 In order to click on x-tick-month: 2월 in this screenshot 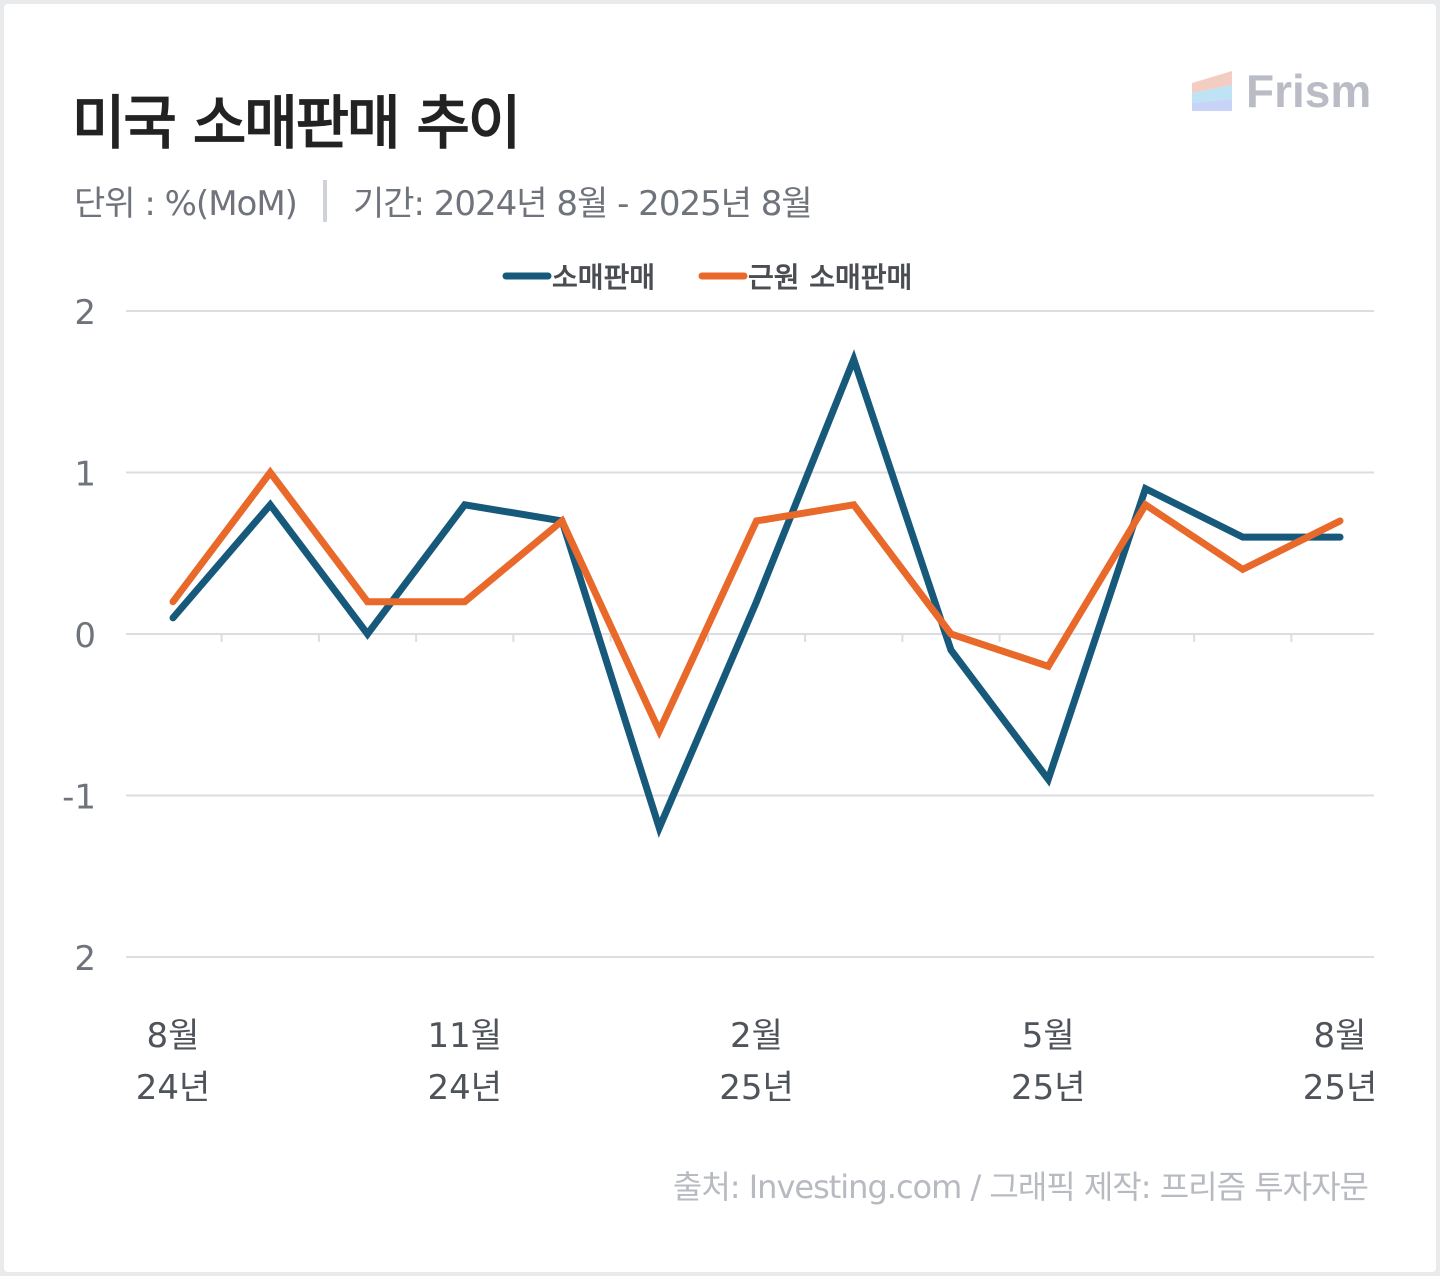, I will do `click(756, 1036)`.